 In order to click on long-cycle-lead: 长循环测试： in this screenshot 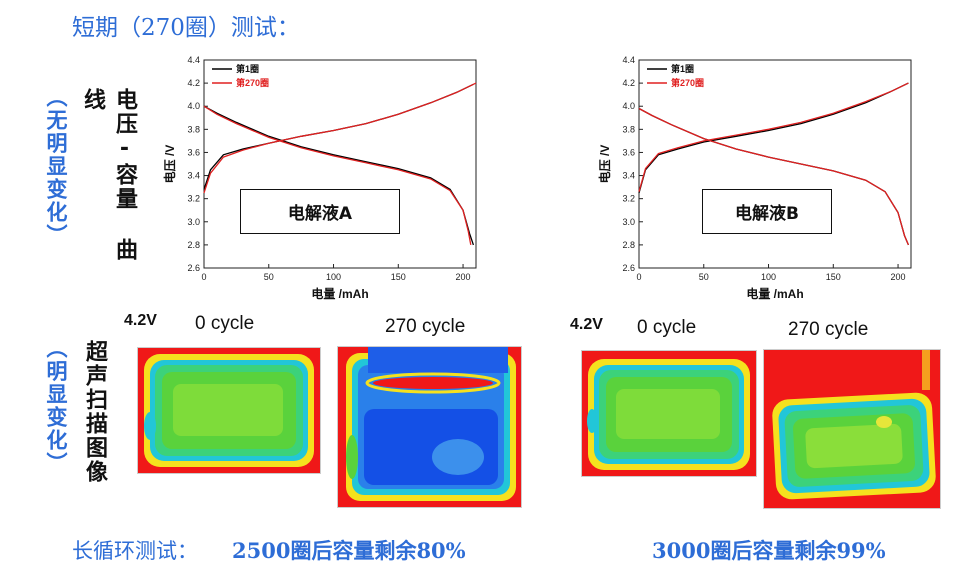, I will do `click(135, 551)`.